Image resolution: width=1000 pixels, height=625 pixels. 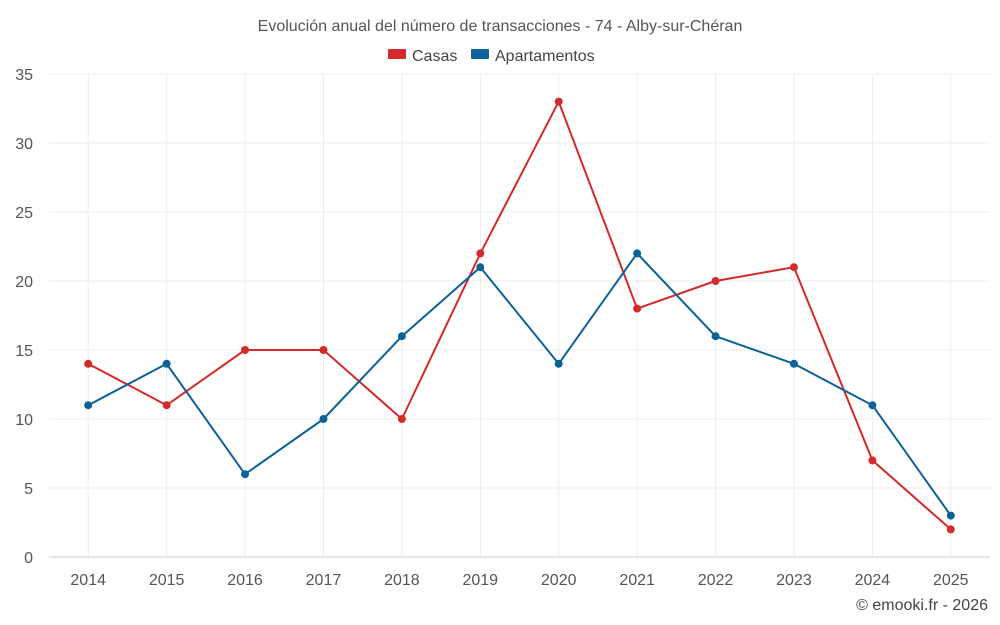 I want to click on y-tick-label-20: 20, so click(x=24, y=282).